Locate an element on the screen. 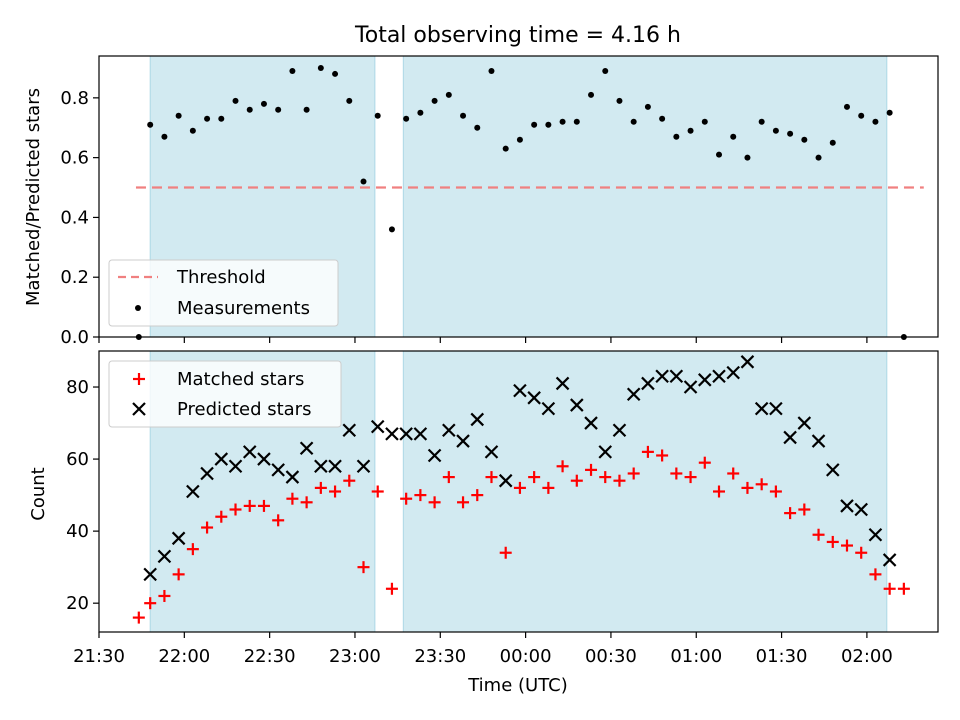 The image size is (960, 720). bottom-legend-box is located at coordinates (225, 394).